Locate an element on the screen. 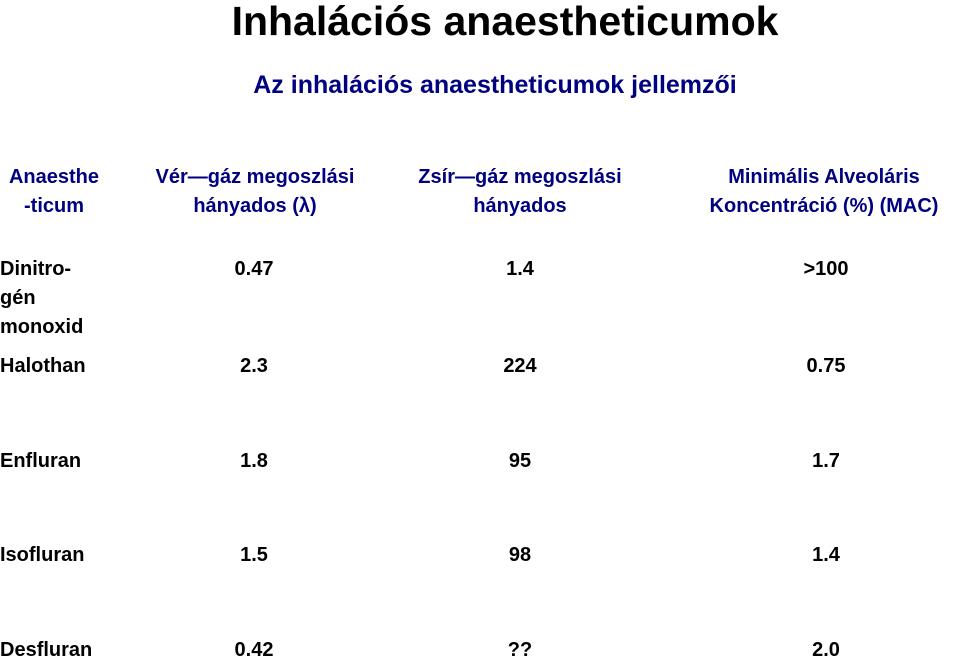 Image resolution: width=960 pixels, height=662 pixels. column-header-blood-gas: Vér—gáz megoszlási hányados (λ) is located at coordinates (255, 191).